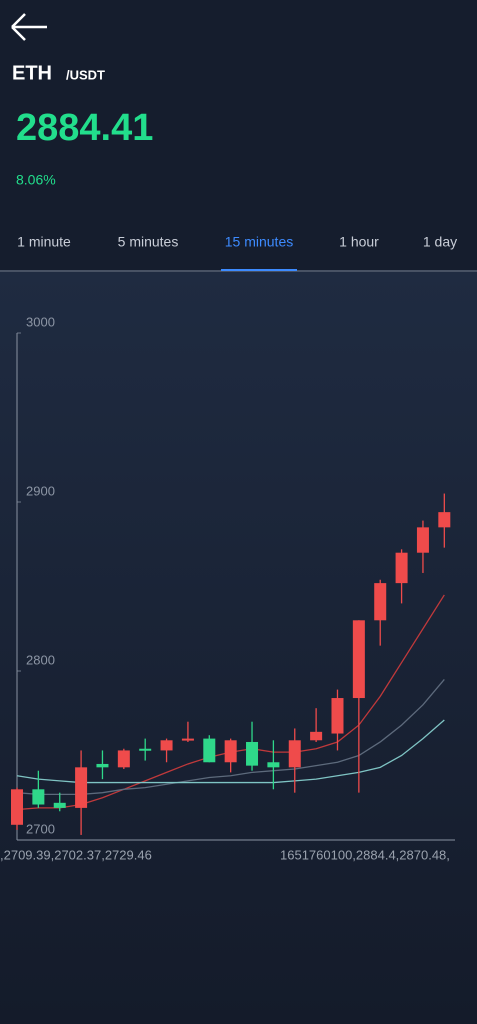  I want to click on tab: 1 hour, so click(359, 242).